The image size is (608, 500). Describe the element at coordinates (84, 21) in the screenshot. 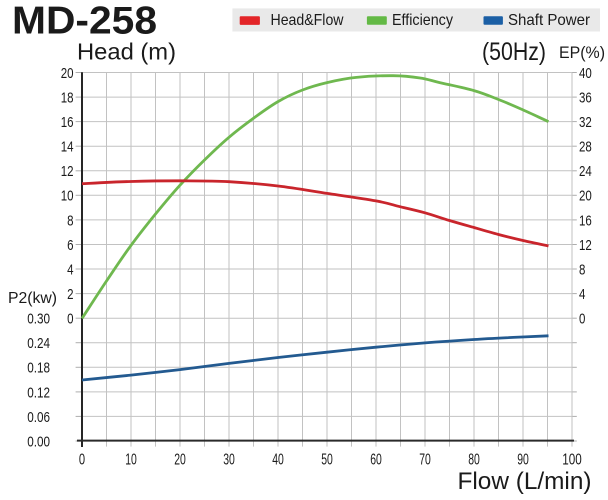

I see `svg-text: MD-258` at that location.